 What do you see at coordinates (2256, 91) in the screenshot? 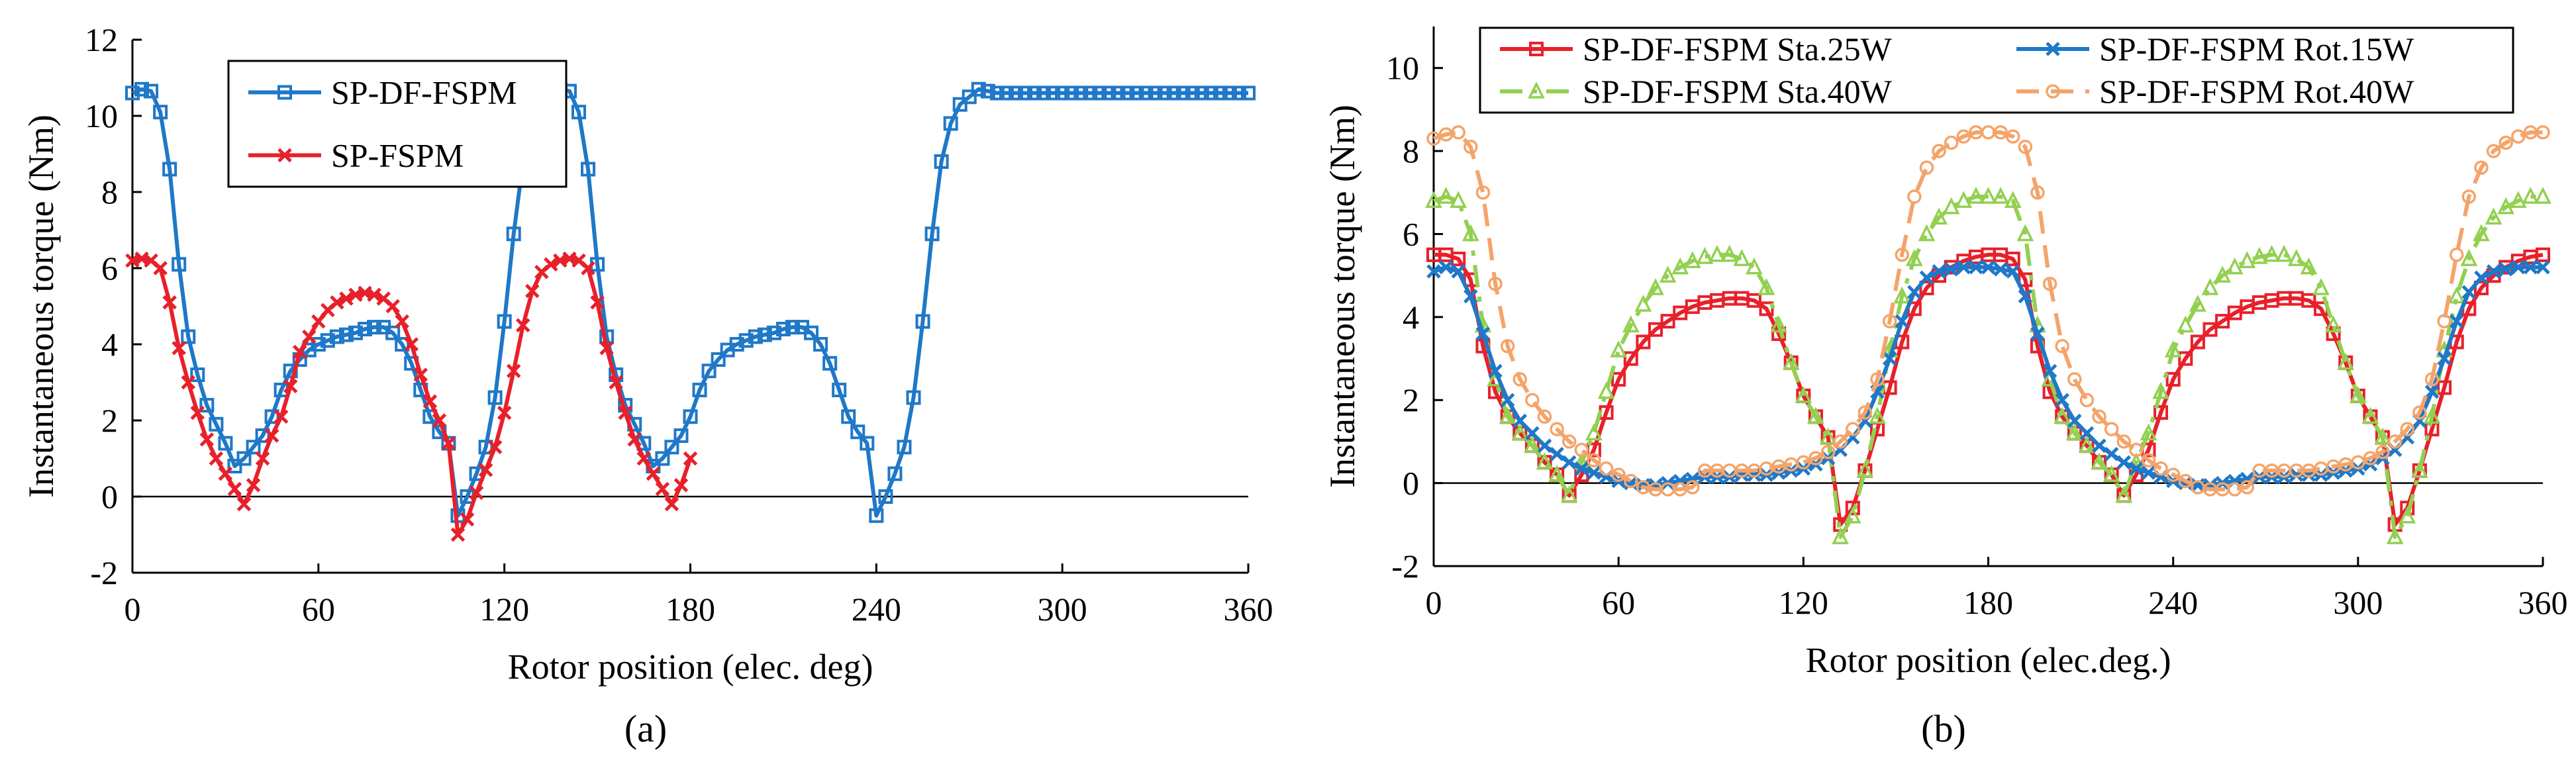
I see `legend-entry-label: SP-DF-FSPM Rot.40W` at bounding box center [2256, 91].